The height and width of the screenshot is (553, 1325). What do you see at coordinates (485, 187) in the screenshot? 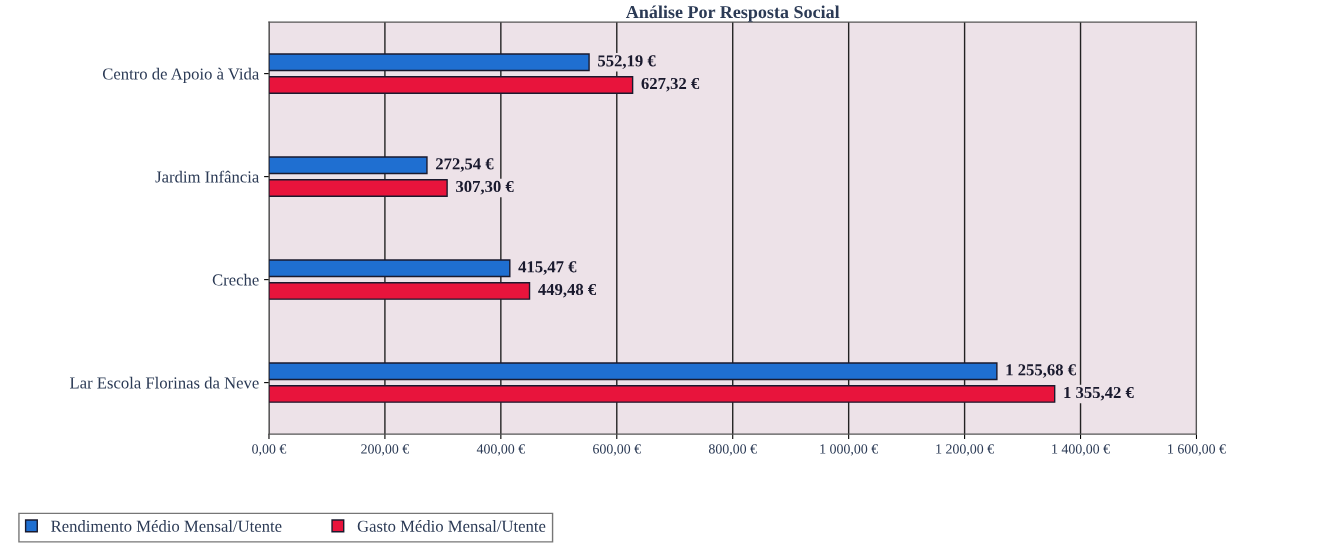
I see `data-label: 307,30 €` at bounding box center [485, 187].